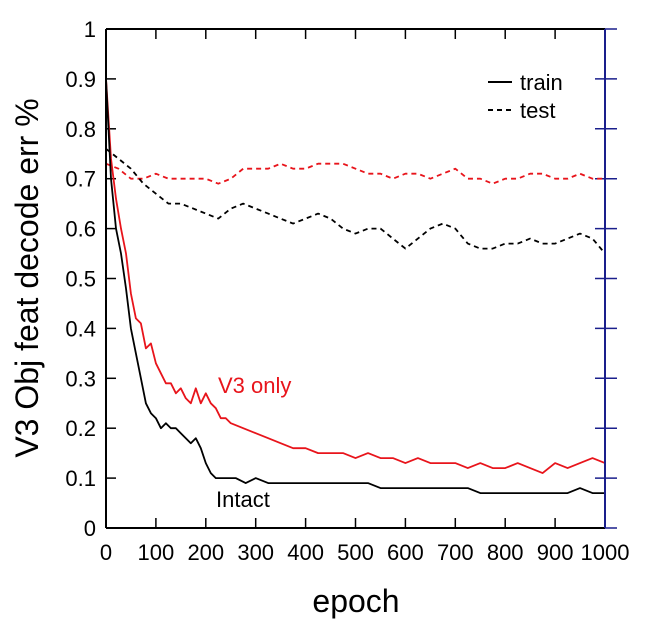  What do you see at coordinates (80, 79) in the screenshot?
I see `y-tick-label: 0.9` at bounding box center [80, 79].